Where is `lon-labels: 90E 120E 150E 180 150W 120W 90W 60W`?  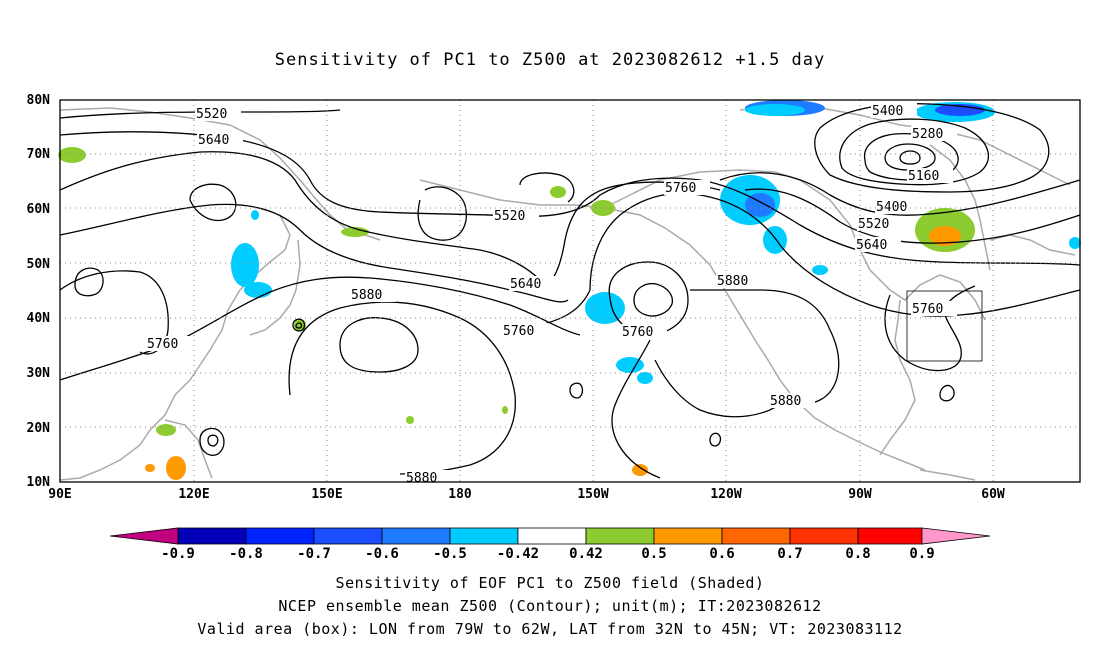 lon-labels: 90E 120E 150E 180 150W 120W 90W 60W is located at coordinates (526, 494).